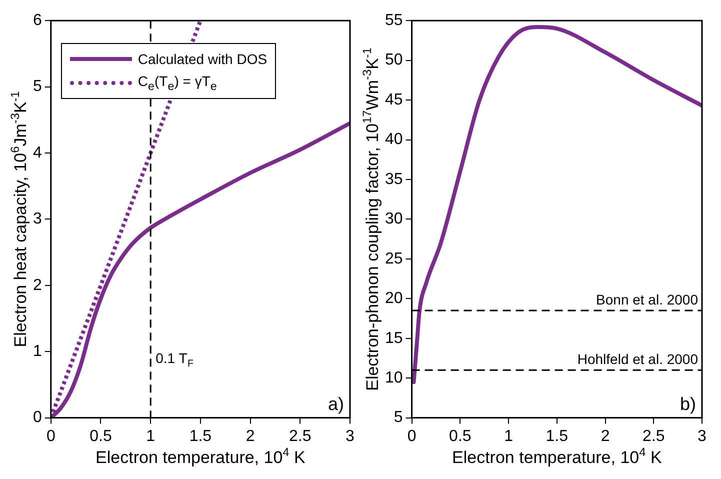 The width and height of the screenshot is (721, 479). What do you see at coordinates (37, 219) in the screenshot?
I see `y-tick-label: 3` at bounding box center [37, 219].